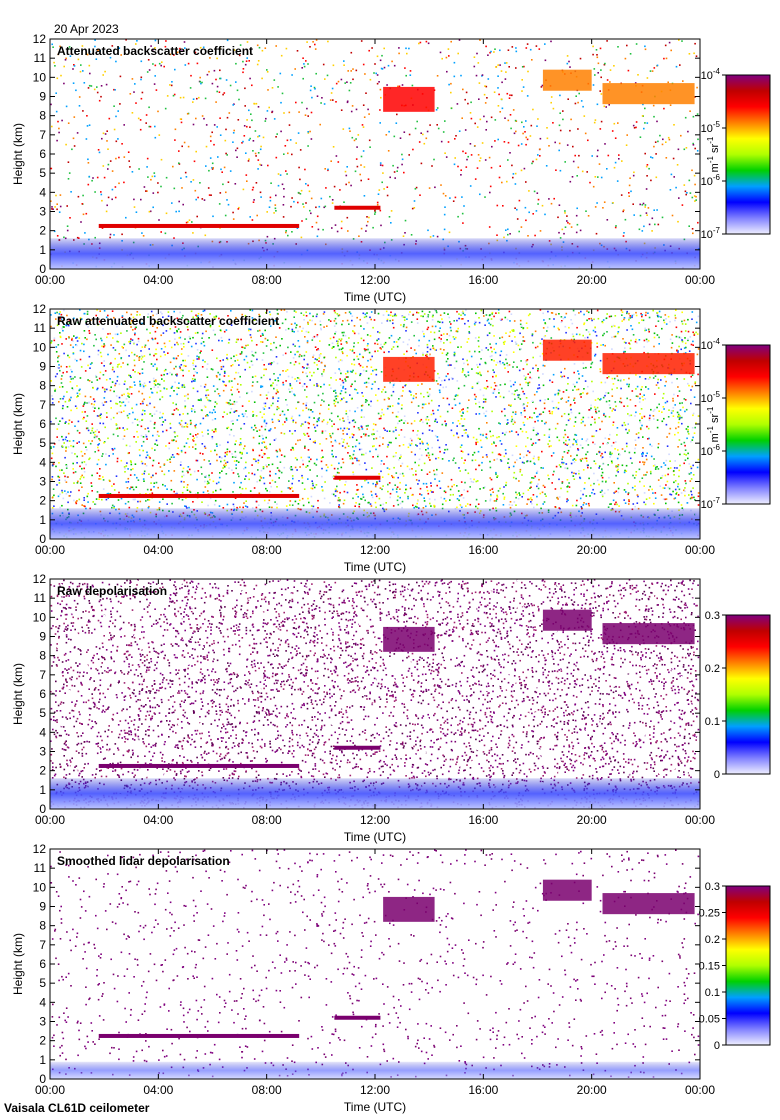  I want to click on x-axis-label: Time (UTC), so click(375, 567).